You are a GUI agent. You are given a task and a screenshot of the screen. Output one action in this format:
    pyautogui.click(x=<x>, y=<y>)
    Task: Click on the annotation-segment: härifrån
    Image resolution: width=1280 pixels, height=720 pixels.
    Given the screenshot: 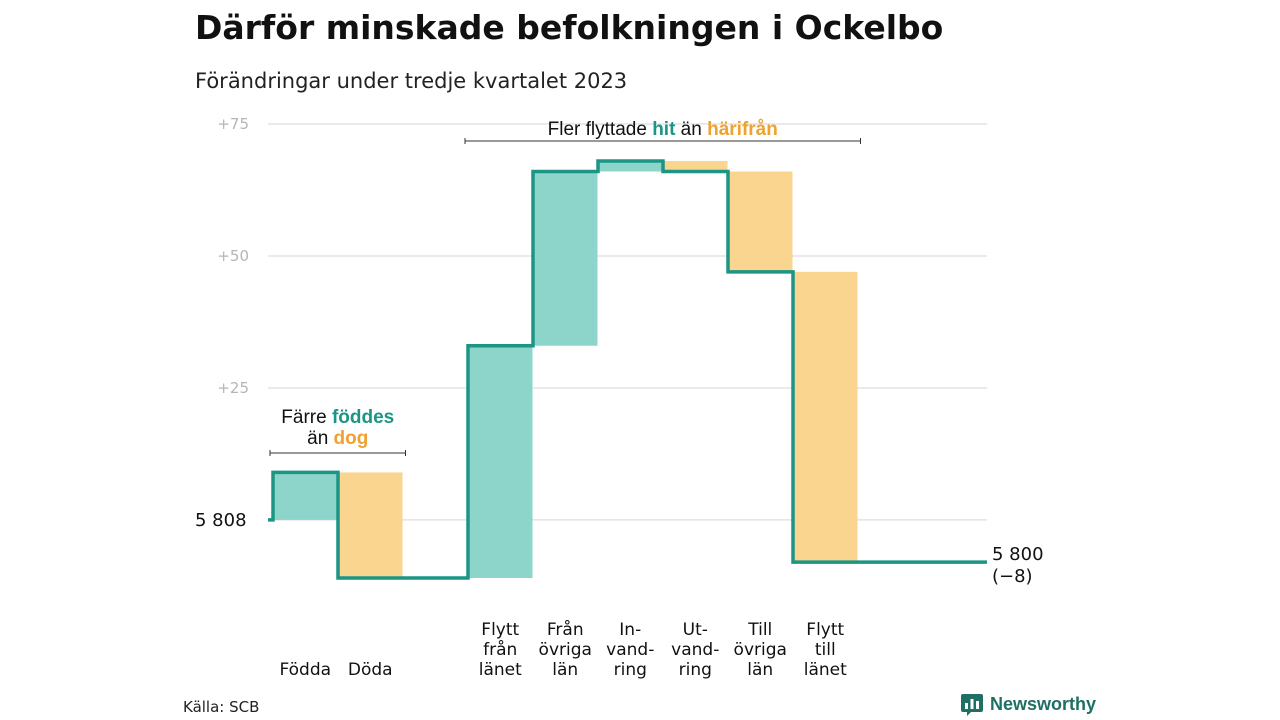 What is the action you would take?
    pyautogui.click(x=742, y=129)
    